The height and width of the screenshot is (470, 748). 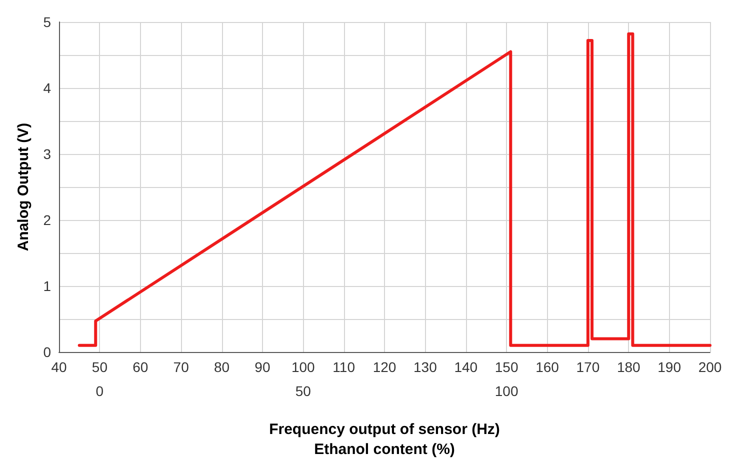 What do you see at coordinates (426, 367) in the screenshot?
I see `x-tick-label: 130` at bounding box center [426, 367].